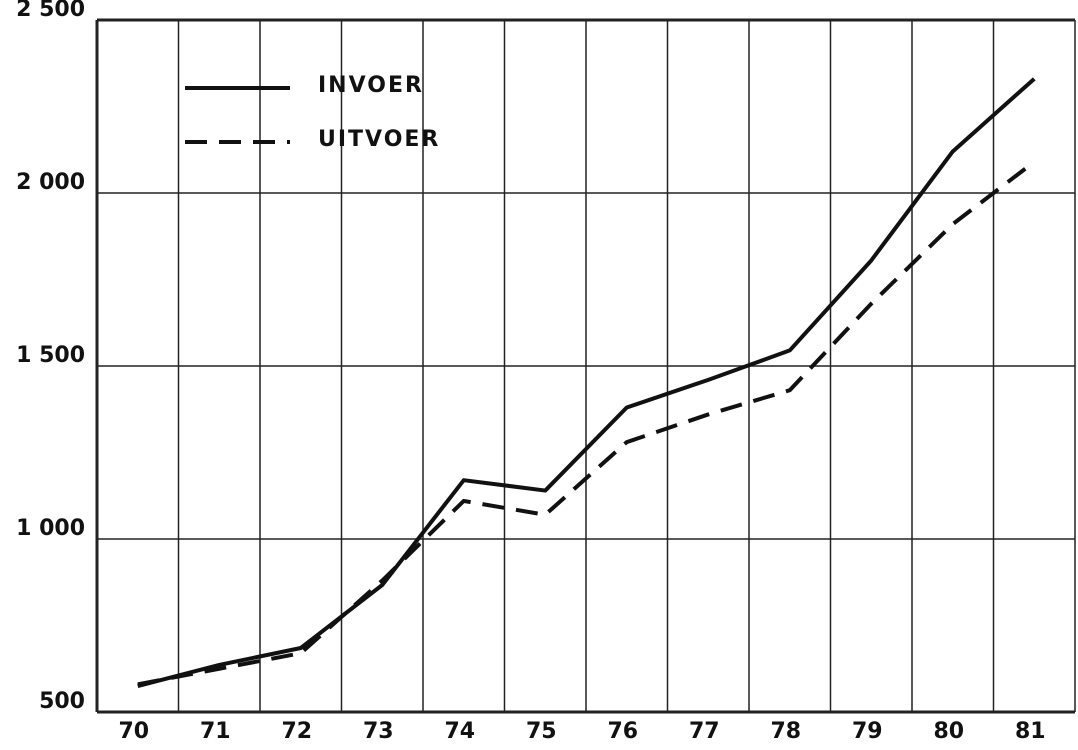  Describe the element at coordinates (50, 355) in the screenshot. I see `y-tick-label: 1 500` at that location.